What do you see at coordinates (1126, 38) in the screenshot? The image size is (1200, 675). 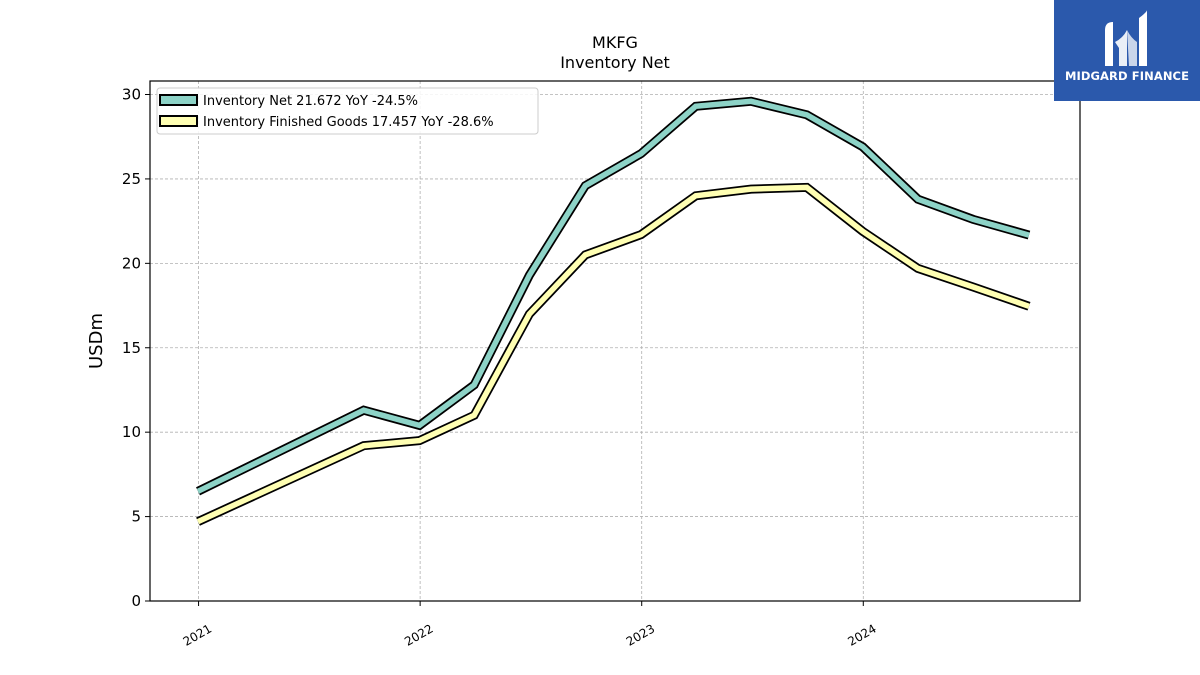 I see `midgard-logo-icon` at bounding box center [1126, 38].